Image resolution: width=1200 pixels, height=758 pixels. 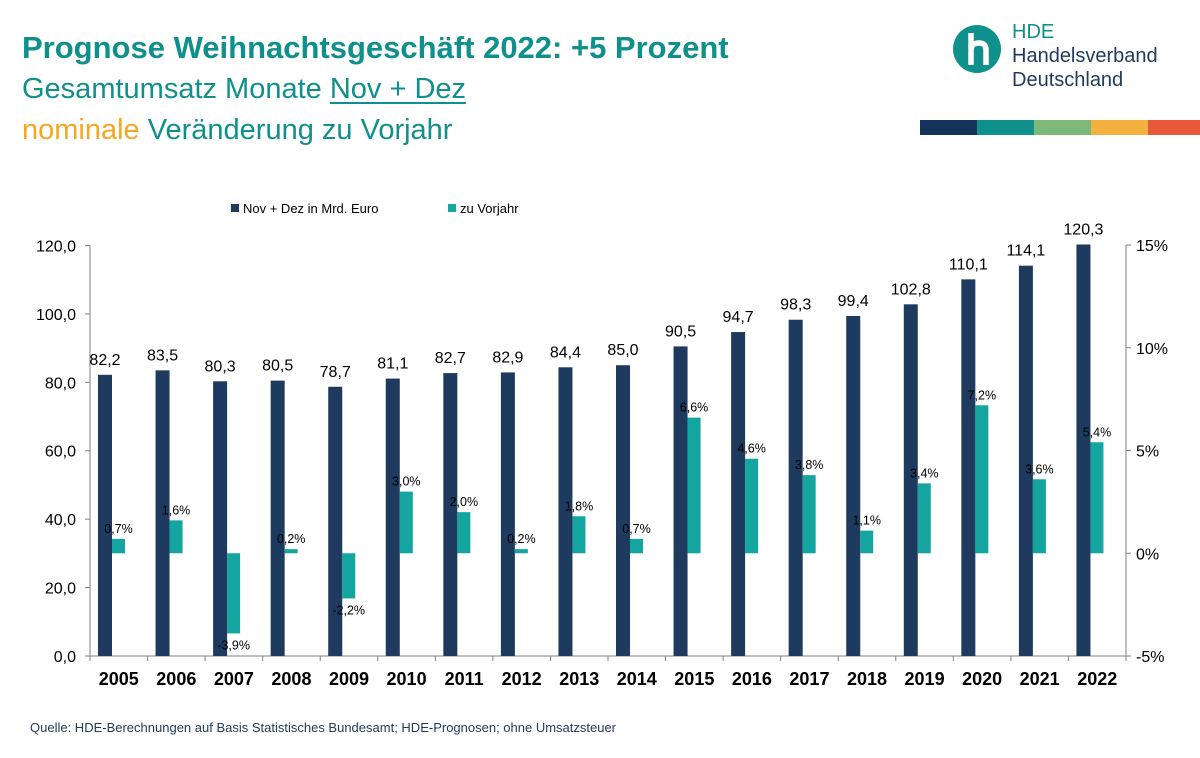 I want to click on y-left-tick-label: 40,0, so click(x=60, y=520).